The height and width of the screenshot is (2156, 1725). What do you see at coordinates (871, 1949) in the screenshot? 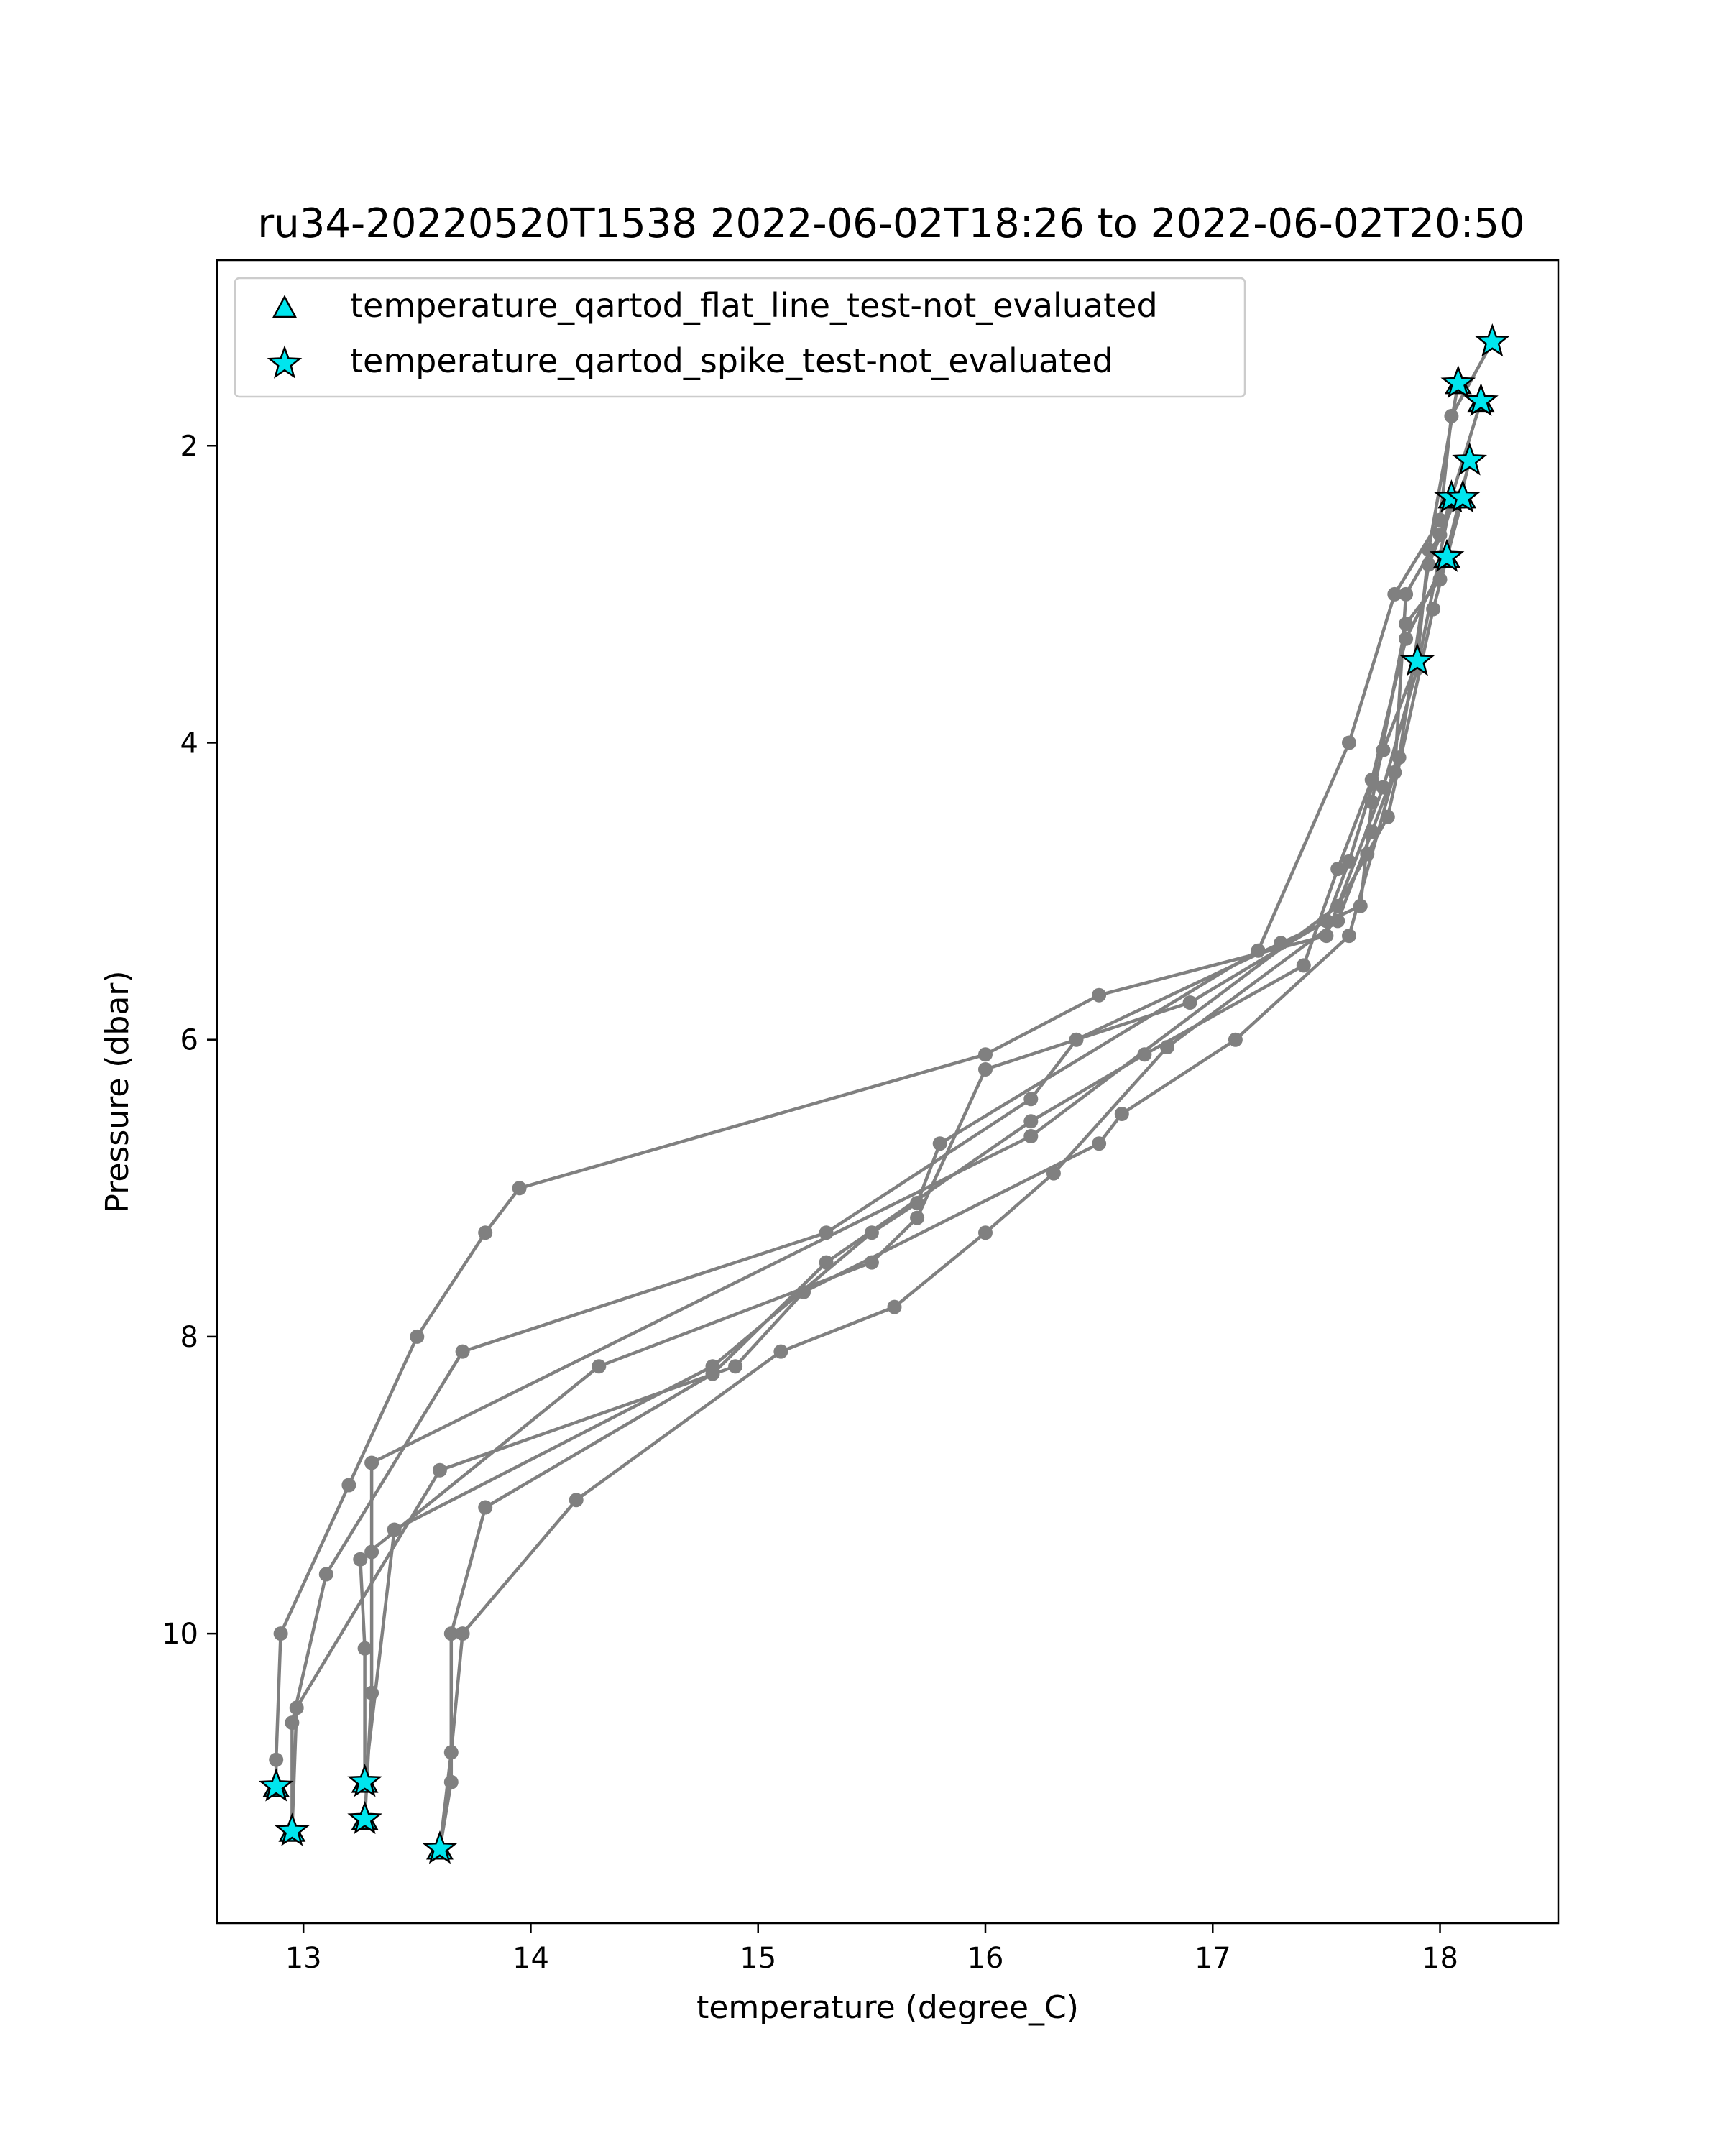
I see `x-axis: 13 14 15 16 17 18` at bounding box center [871, 1949].